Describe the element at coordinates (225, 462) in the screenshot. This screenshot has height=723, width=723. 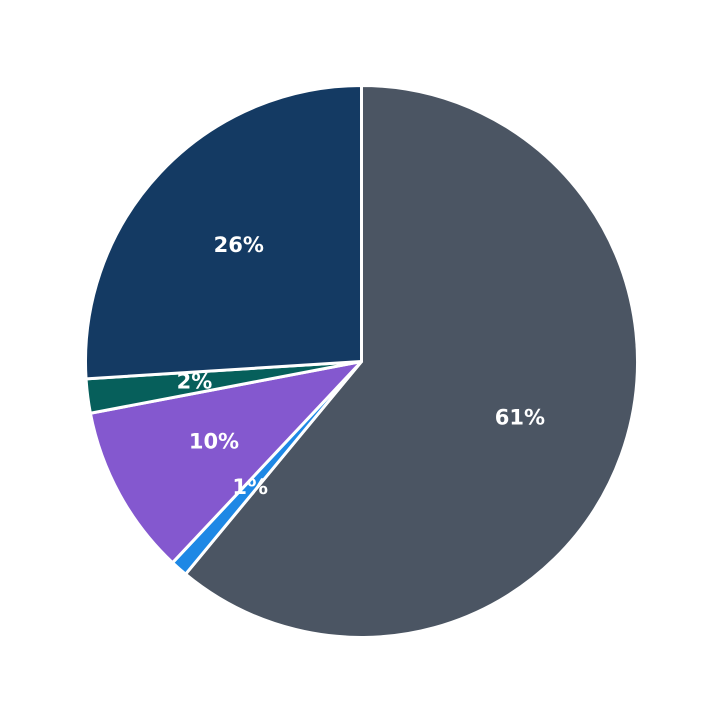
I see `pie-slice-10-percent` at that location.